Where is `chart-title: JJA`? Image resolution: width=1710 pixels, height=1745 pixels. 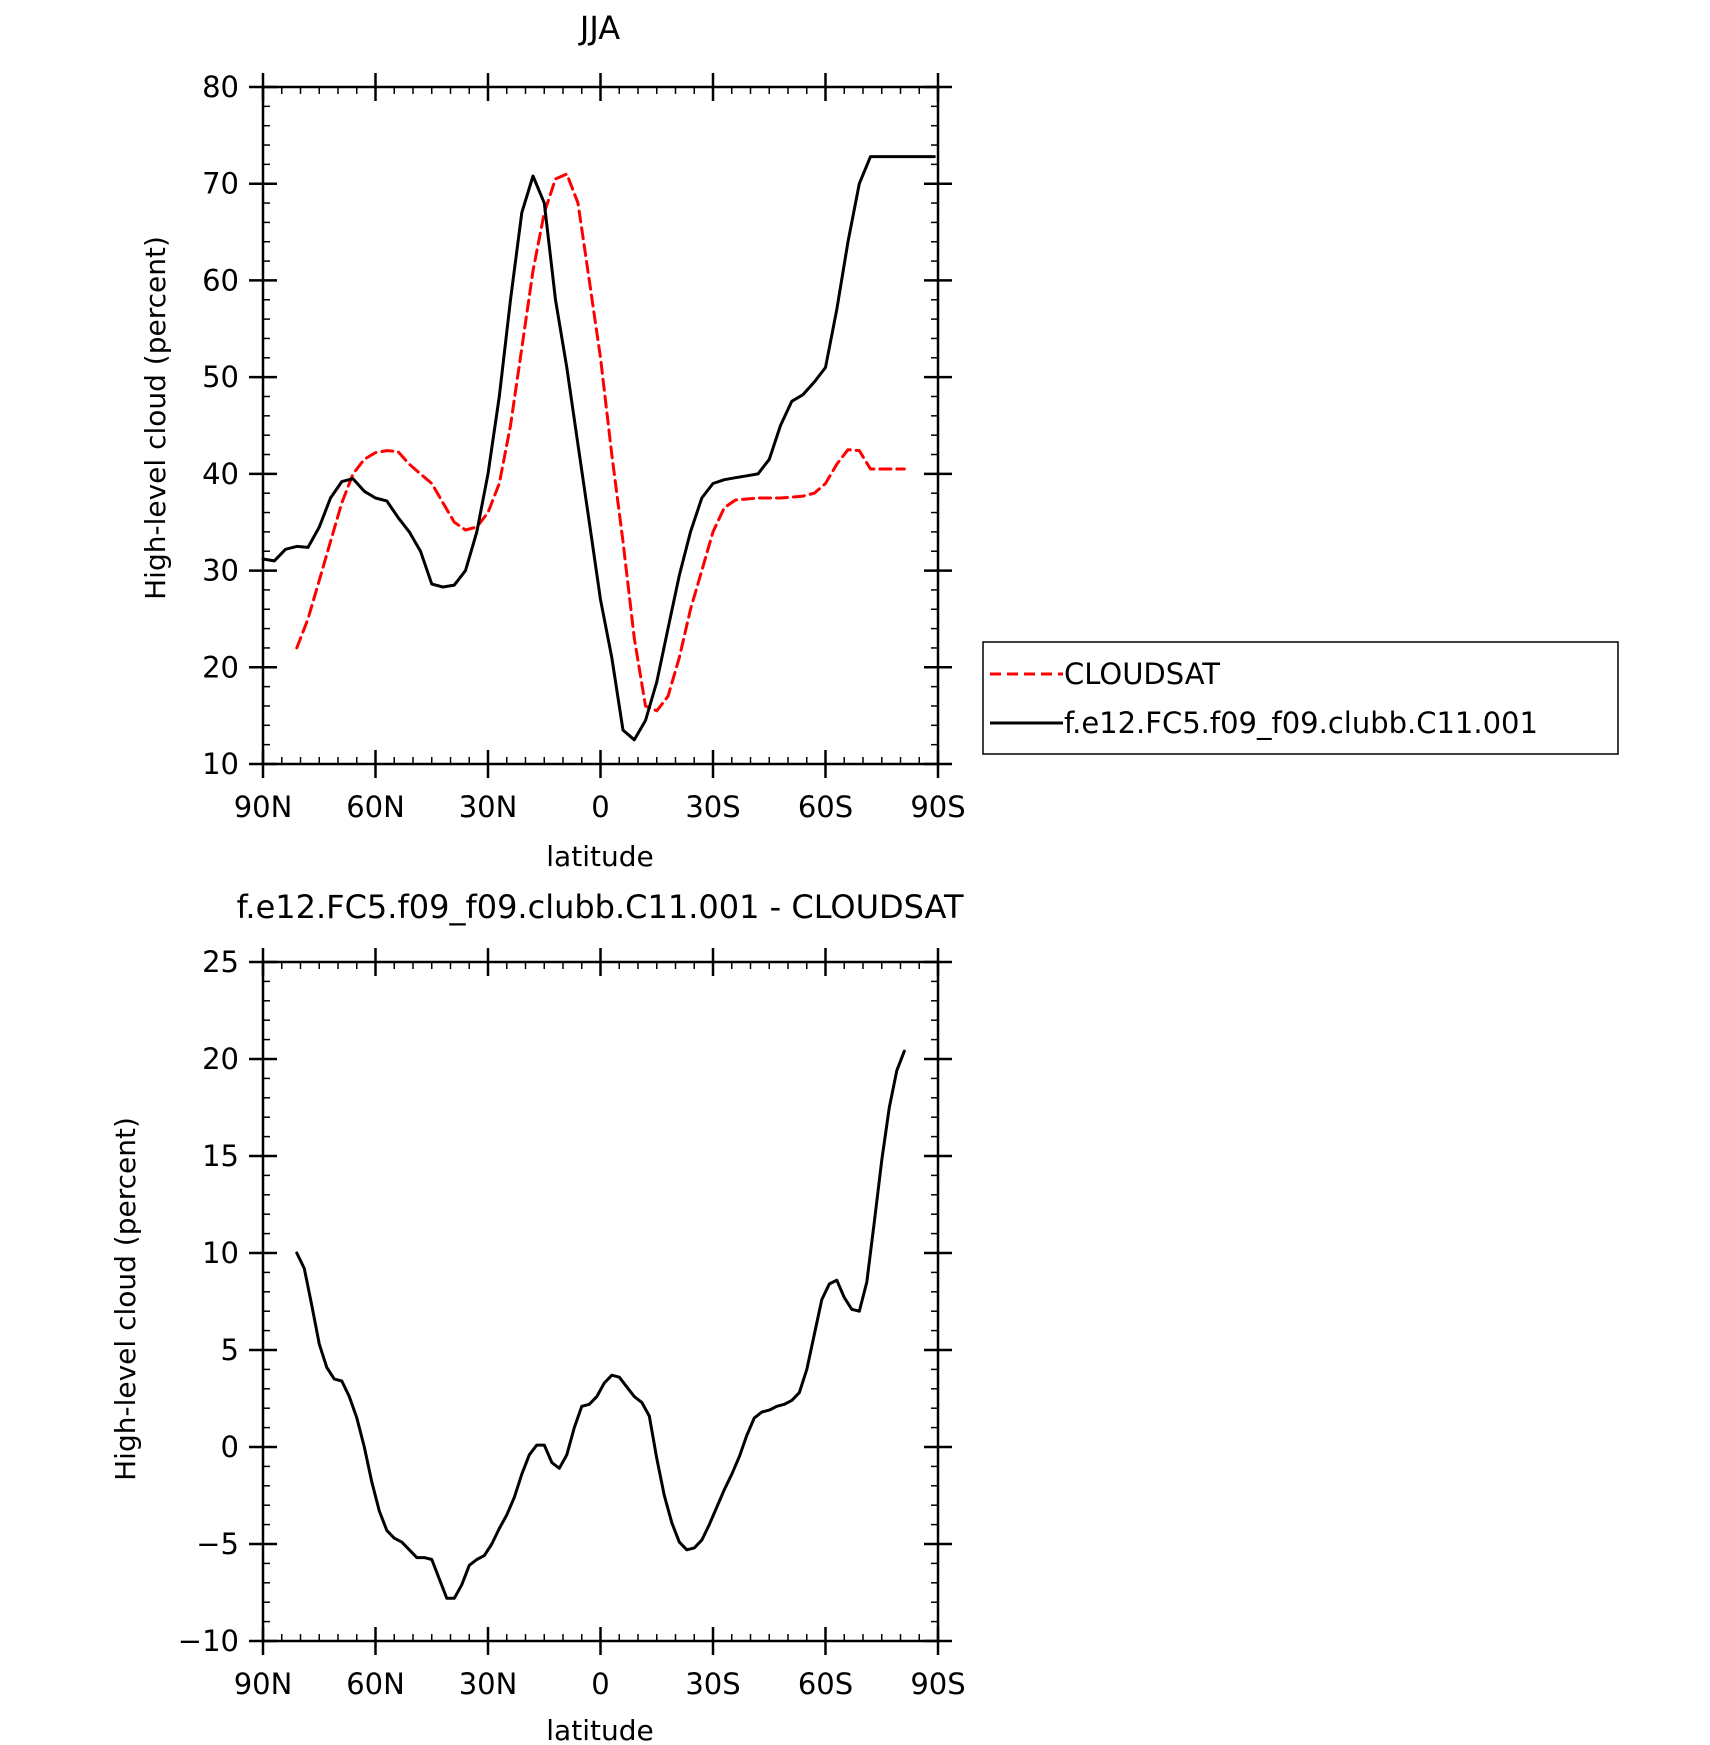
chart-title: JJA is located at coordinates (599, 28).